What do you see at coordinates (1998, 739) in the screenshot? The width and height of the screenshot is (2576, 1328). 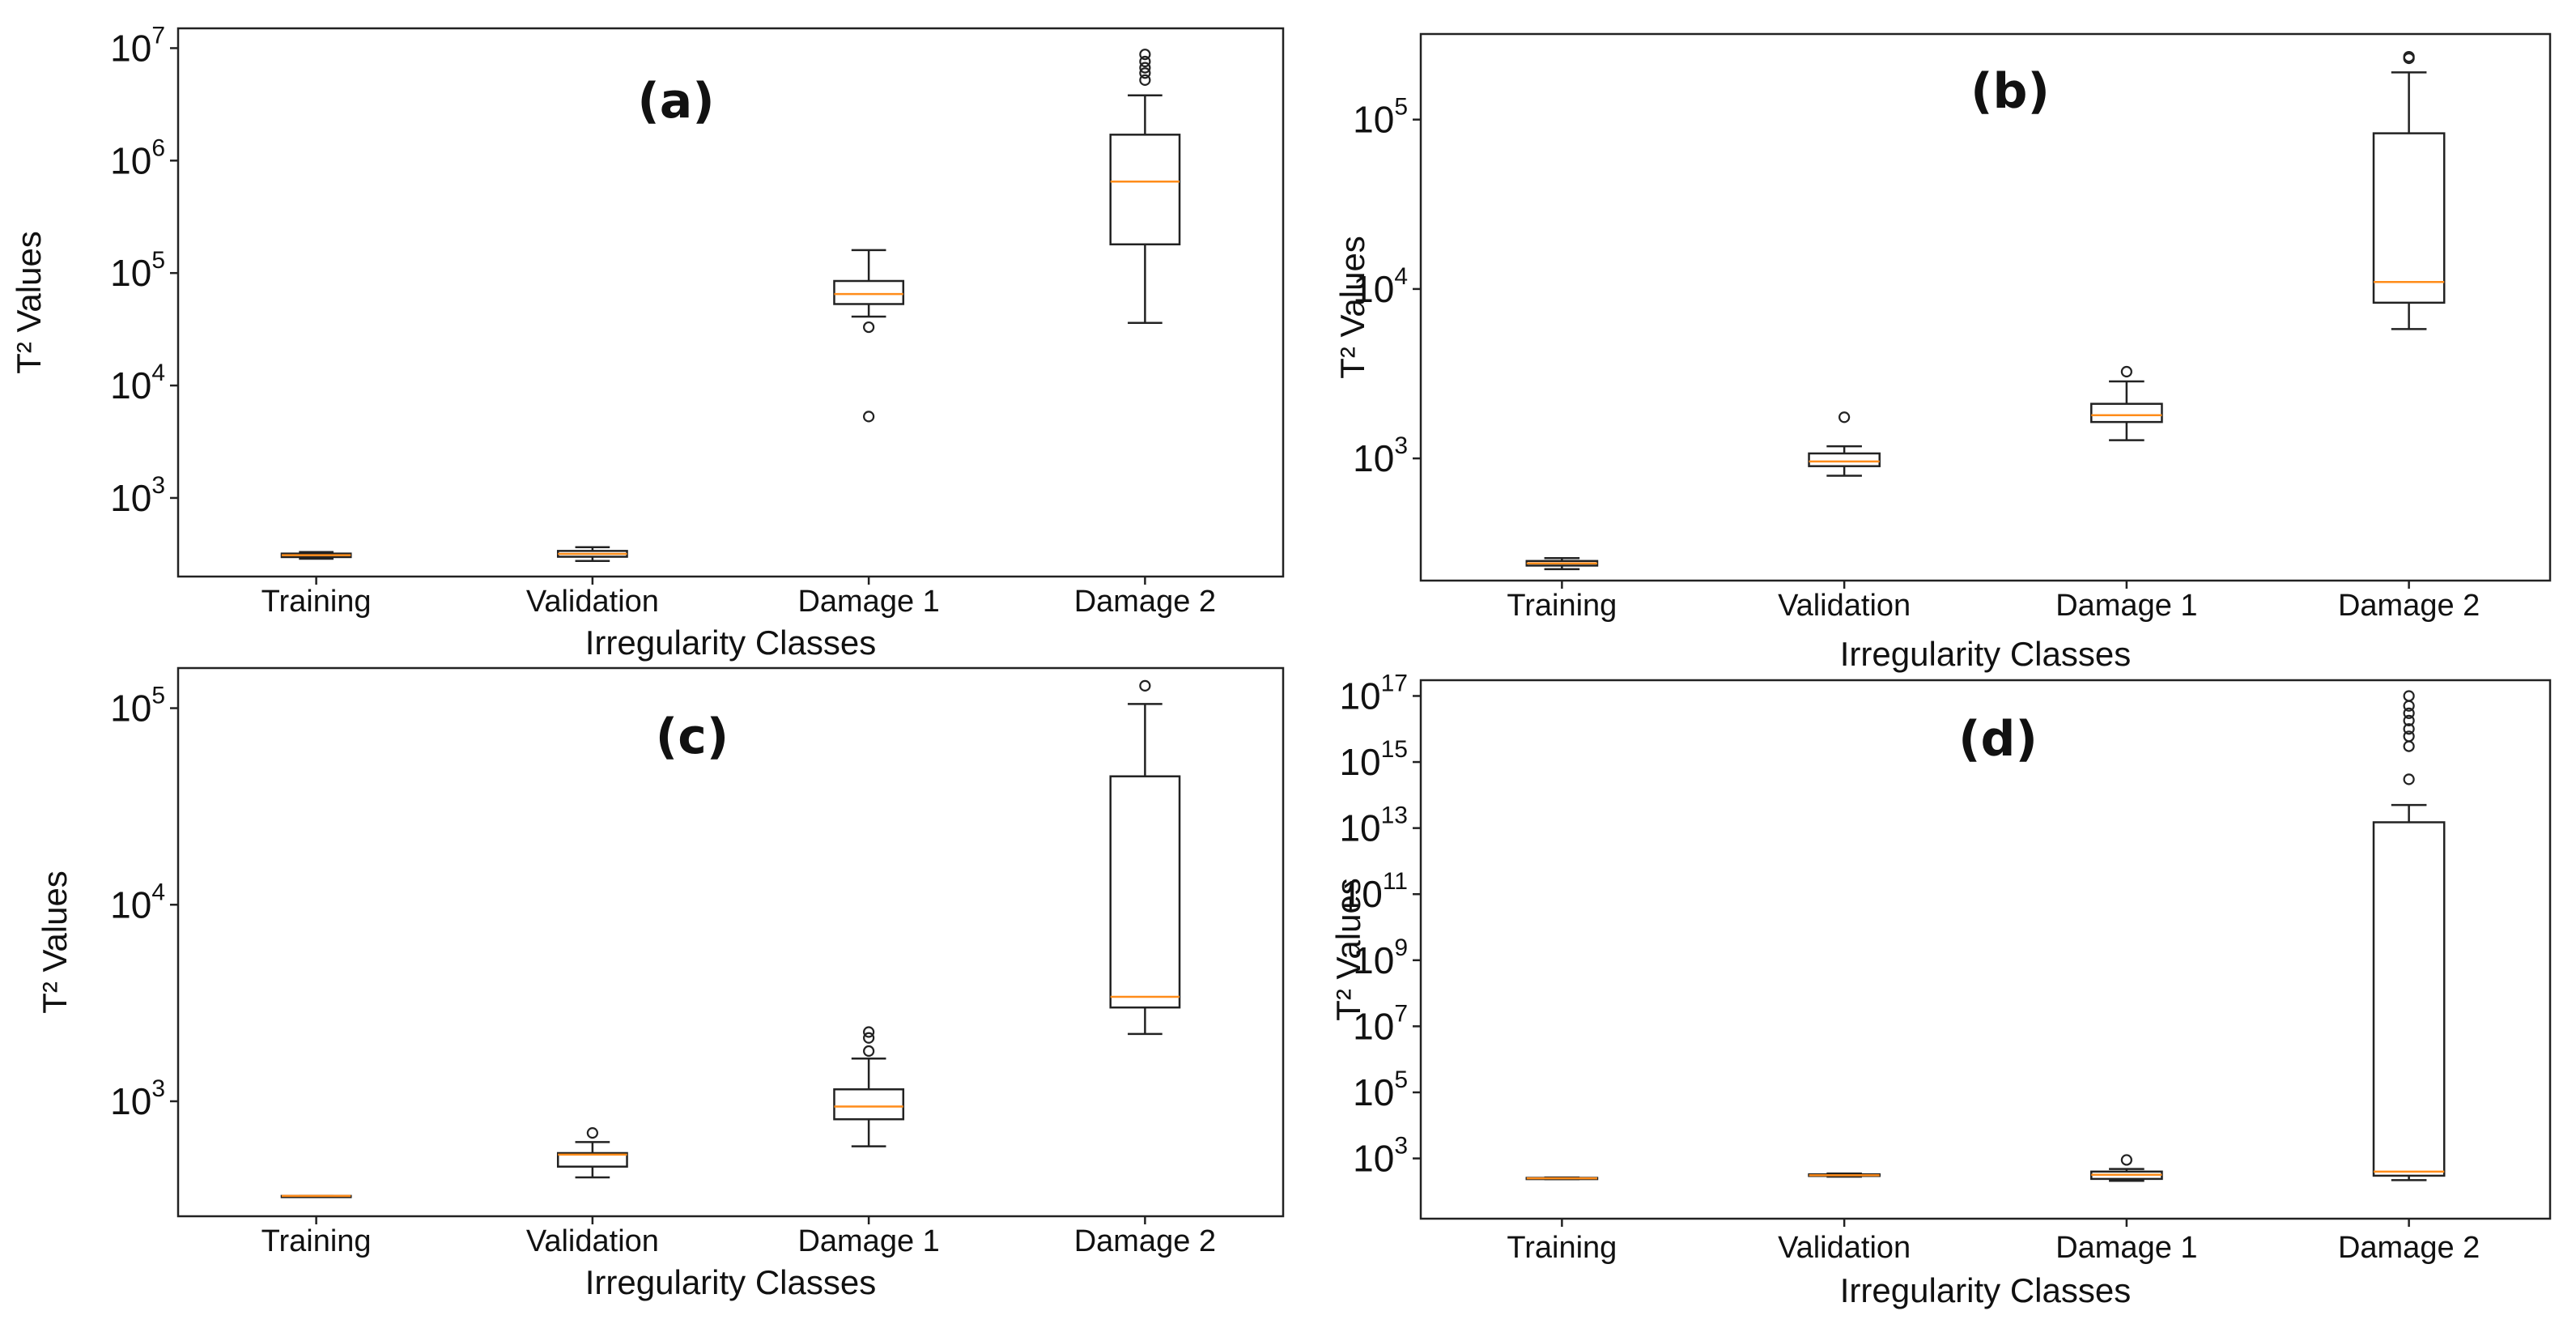 I see `panel-label: (d)` at bounding box center [1998, 739].